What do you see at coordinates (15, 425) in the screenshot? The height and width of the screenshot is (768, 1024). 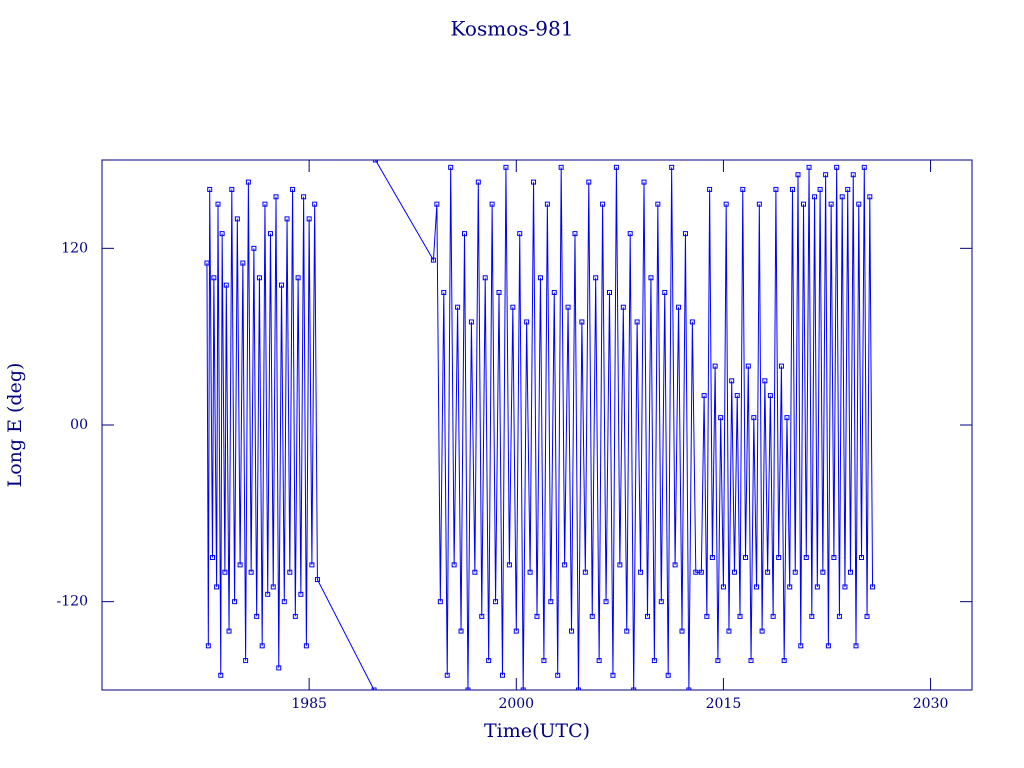 I see `y-axis-label: Long E (deg)` at bounding box center [15, 425].